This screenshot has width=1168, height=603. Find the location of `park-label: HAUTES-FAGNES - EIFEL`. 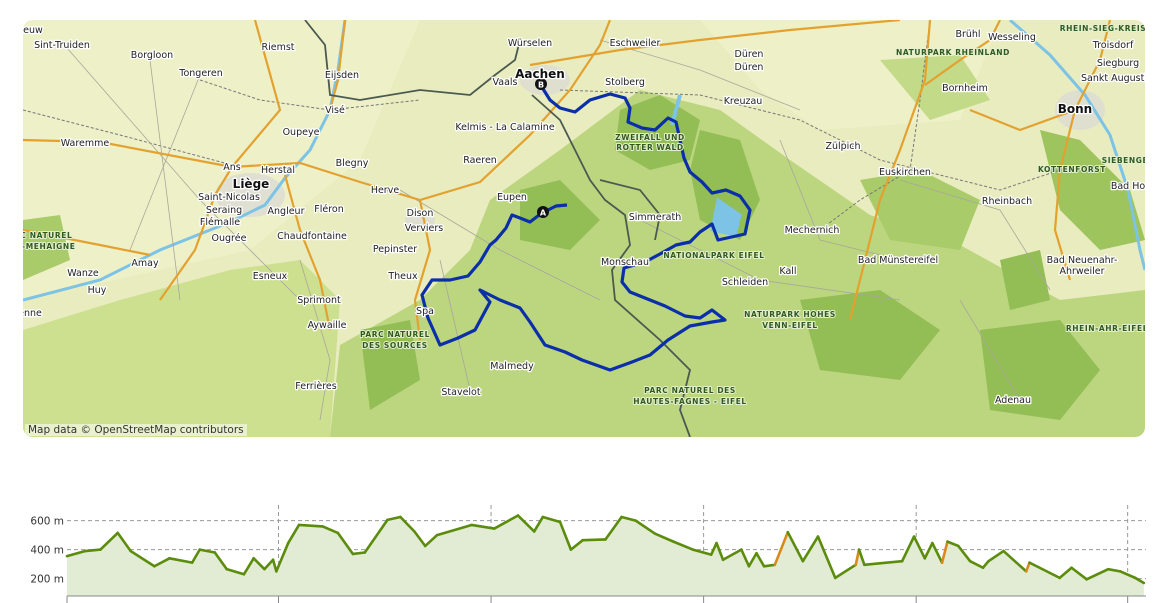

park-label: HAUTES-FAGNES - EIFEL is located at coordinates (690, 401).